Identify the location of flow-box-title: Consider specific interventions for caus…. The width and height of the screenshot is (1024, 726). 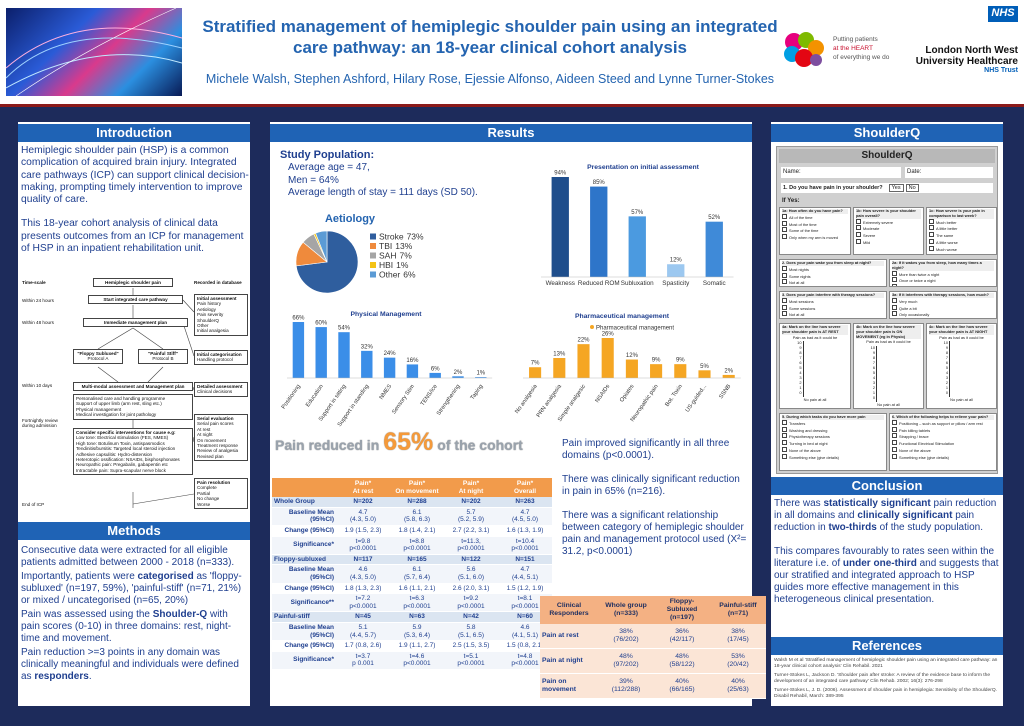
(126, 432).